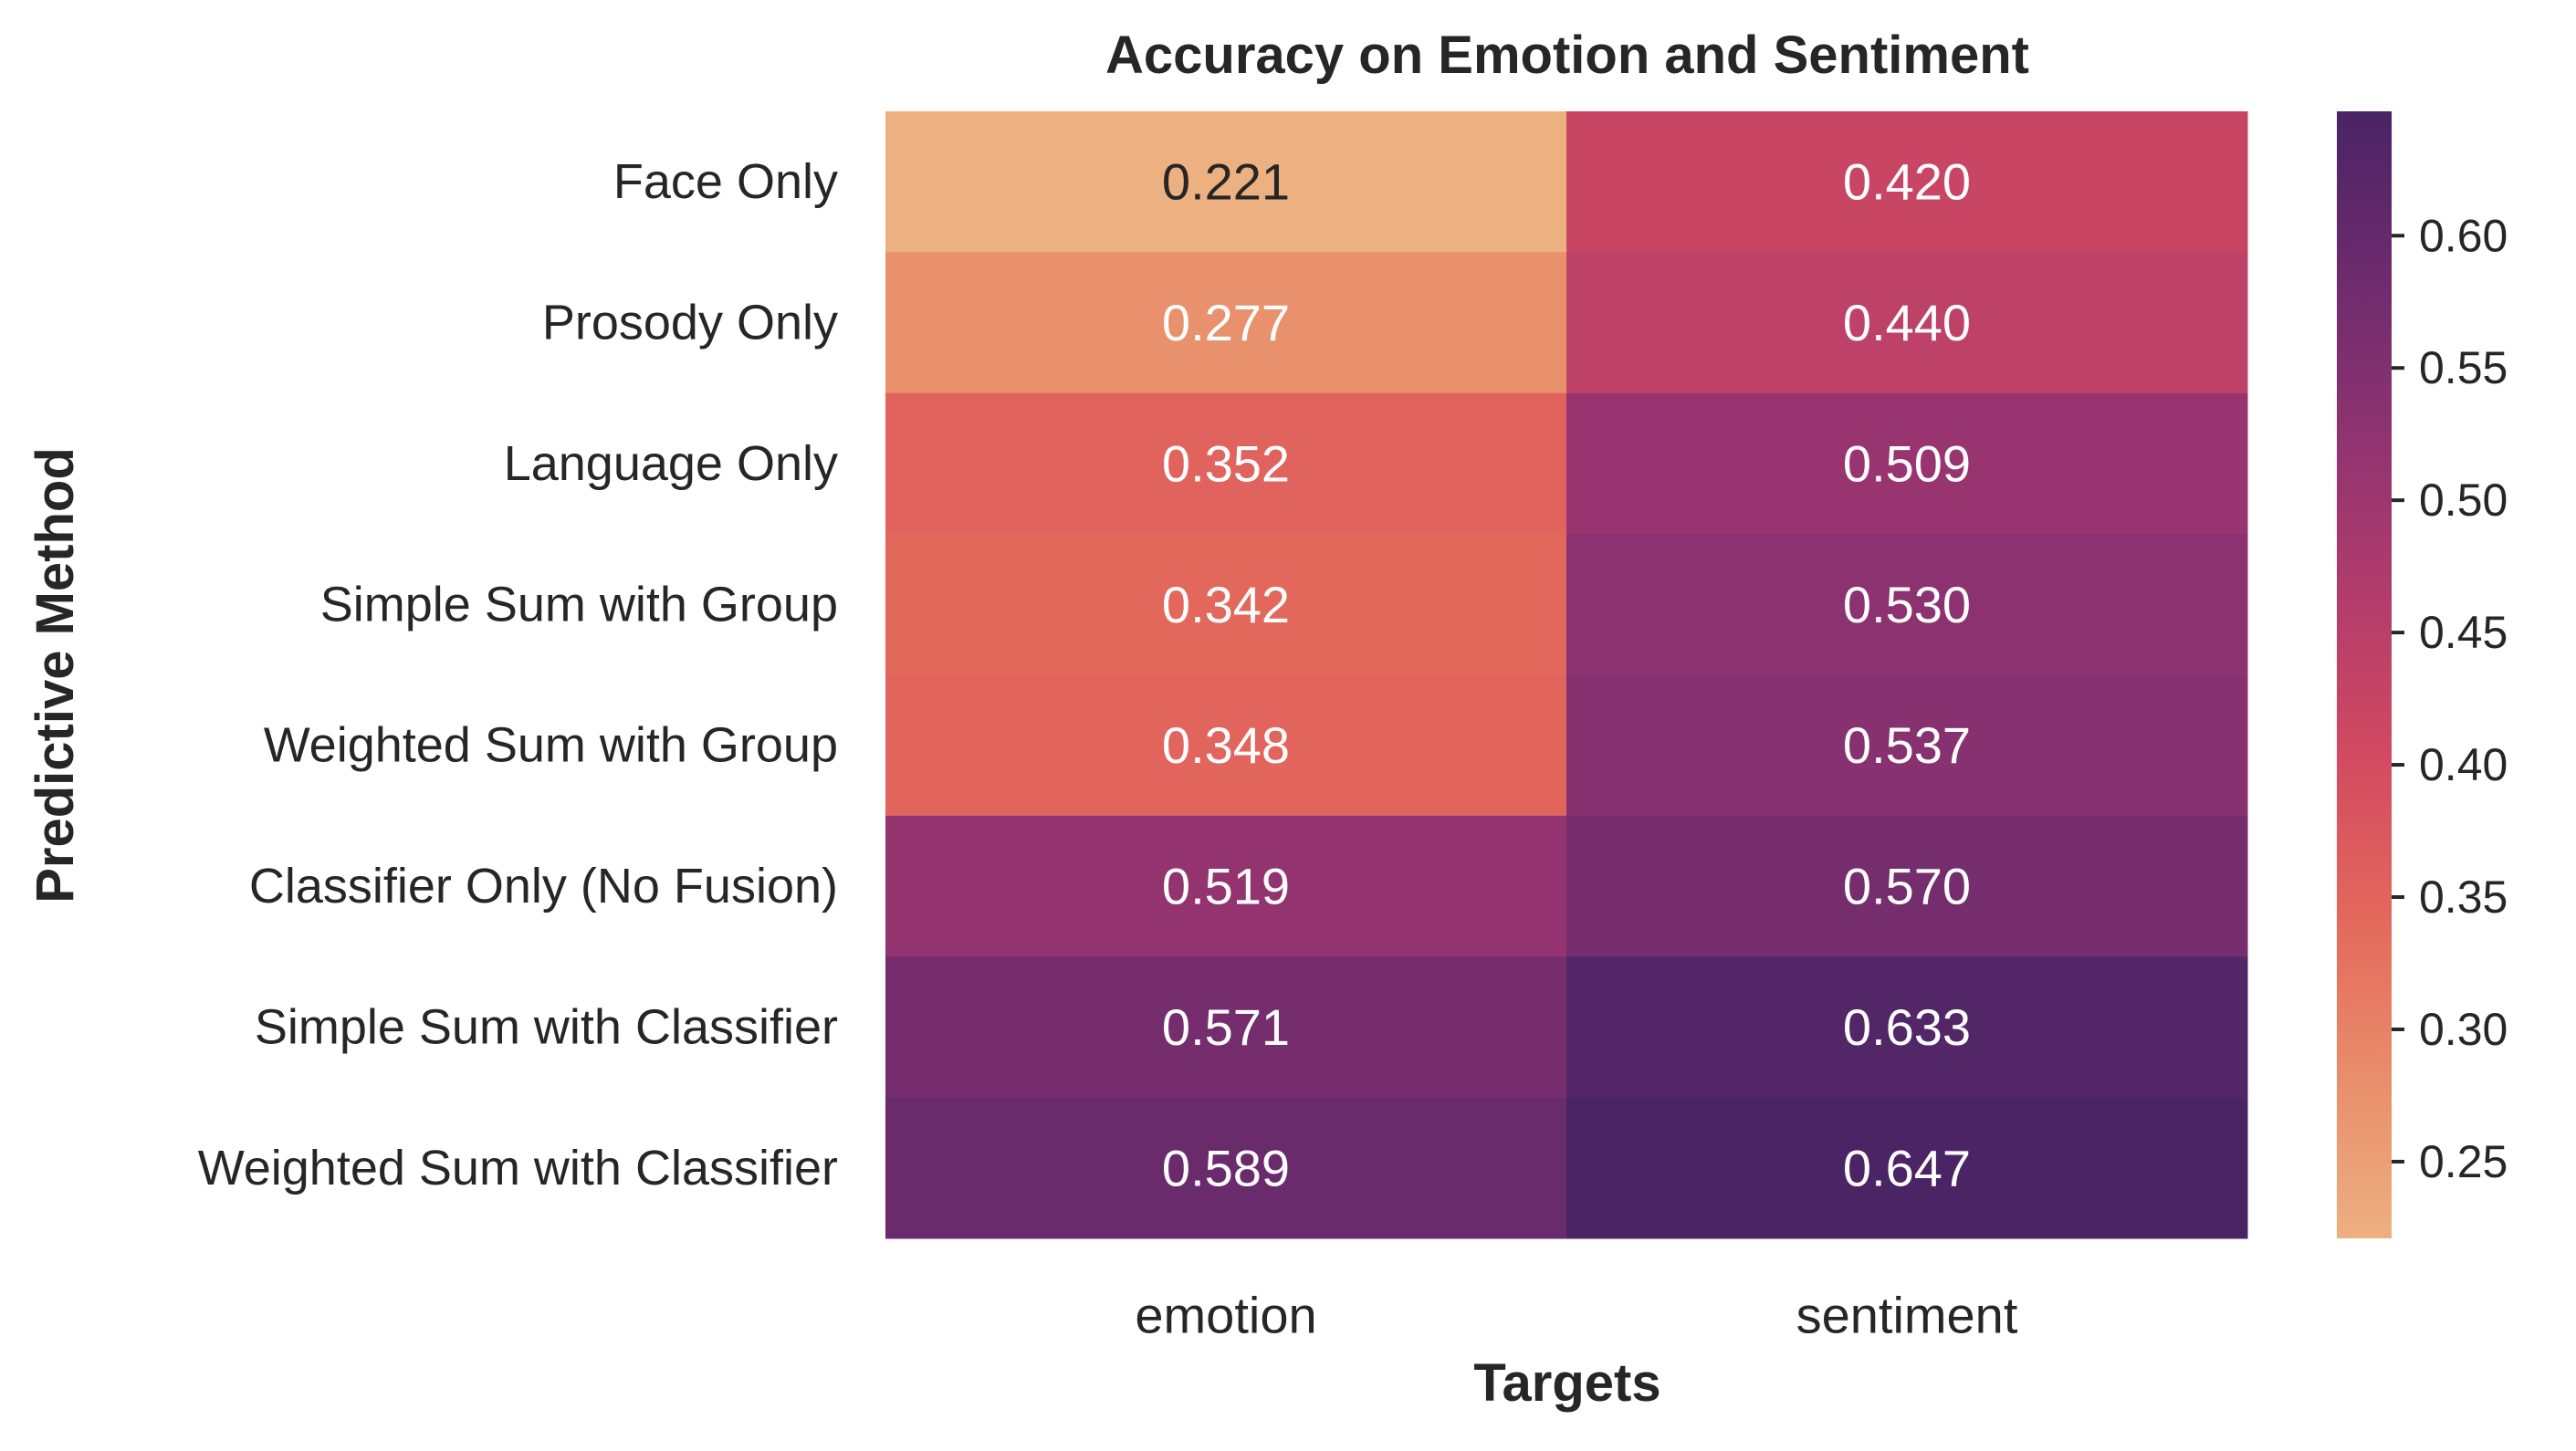 The height and width of the screenshot is (1451, 2576). What do you see at coordinates (1567, 55) in the screenshot?
I see `chart-title: Accuracy on Emotion and Sentiment` at bounding box center [1567, 55].